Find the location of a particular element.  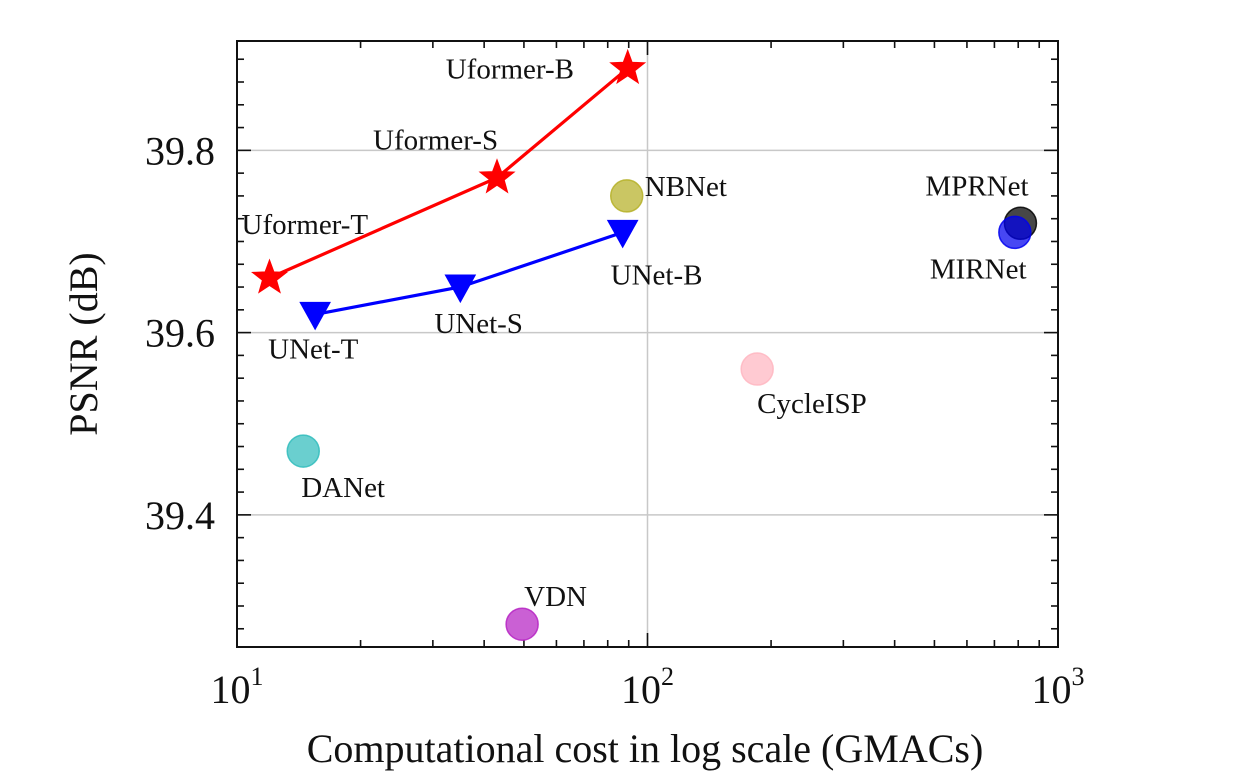

label-unet-t: UNet-T is located at coordinates (313, 349).